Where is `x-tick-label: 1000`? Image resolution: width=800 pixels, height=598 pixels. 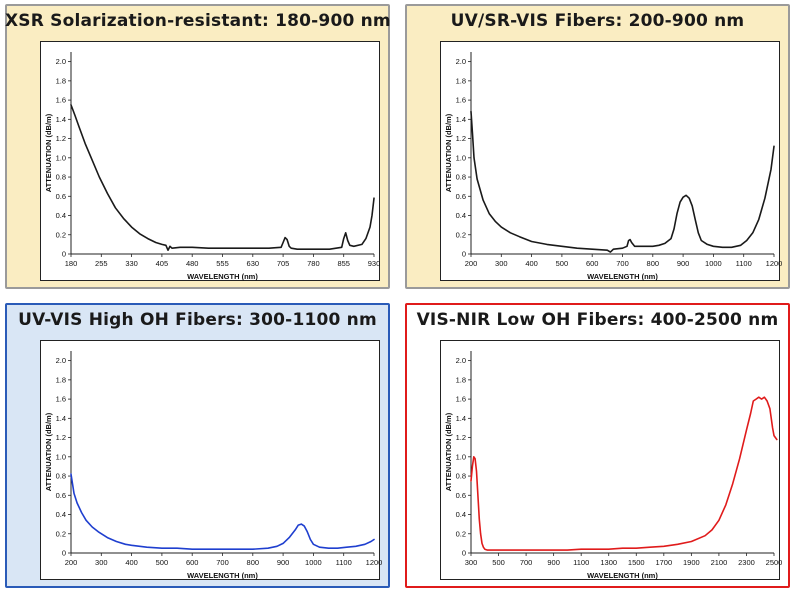 x-tick-label: 1000 is located at coordinates (713, 263).